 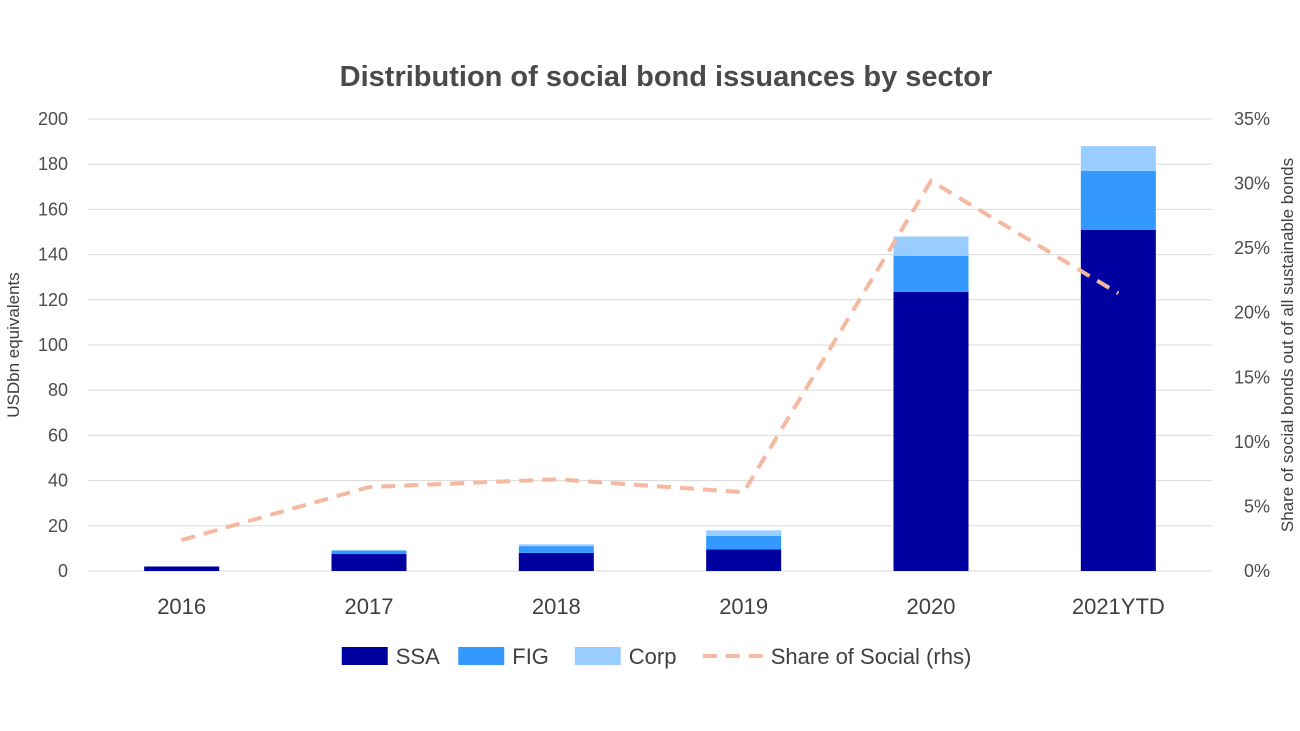 What do you see at coordinates (1252, 377) in the screenshot?
I see `y2-tick-label: 15%` at bounding box center [1252, 377].